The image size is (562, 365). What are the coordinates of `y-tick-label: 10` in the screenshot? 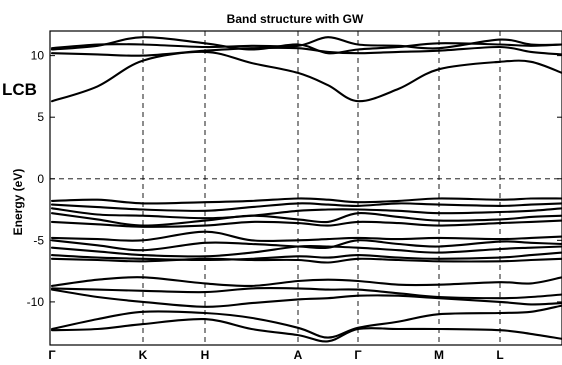 It's located at (38, 56).